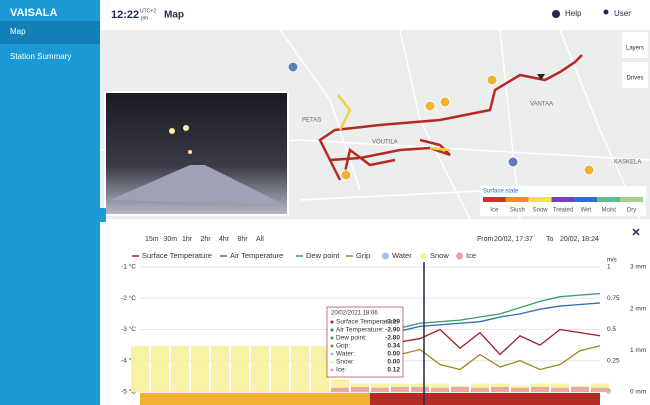 This screenshot has width=650, height=405. What do you see at coordinates (622, 13) in the screenshot?
I see `user: User` at bounding box center [622, 13].